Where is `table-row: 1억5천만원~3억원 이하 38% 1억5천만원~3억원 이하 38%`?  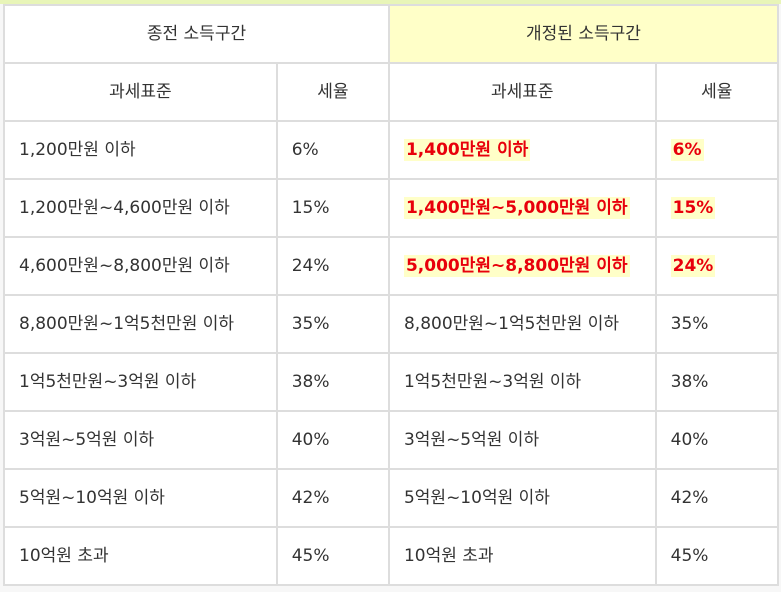 table-row: 1억5천만원~3억원 이하 38% 1억5천만원~3억원 이하 38% is located at coordinates (391, 382).